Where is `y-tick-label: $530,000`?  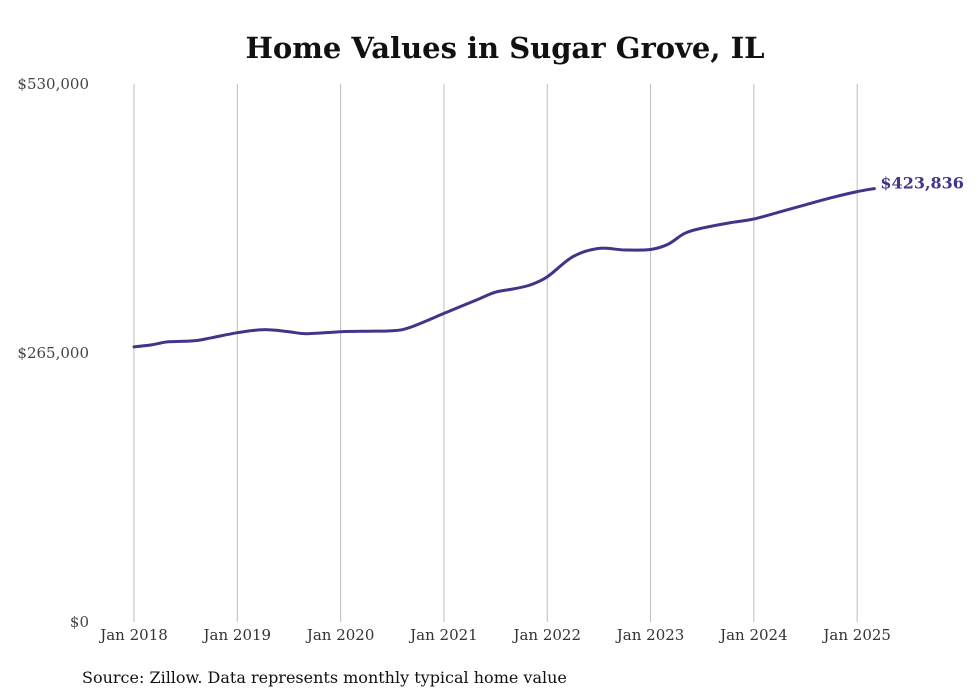 y-tick-label: $530,000 is located at coordinates (53, 84).